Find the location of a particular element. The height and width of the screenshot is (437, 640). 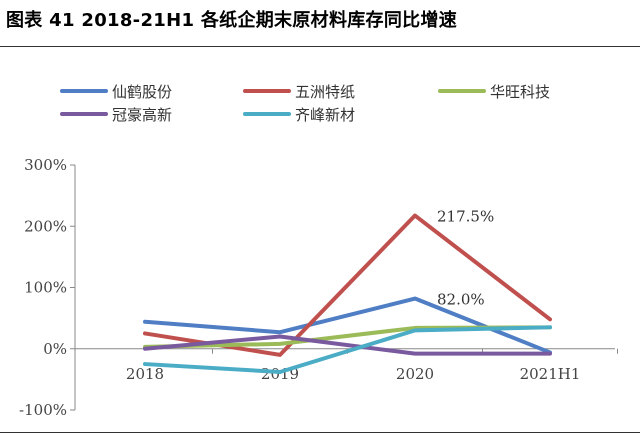

y-tick-label: 0% is located at coordinates (55, 349).